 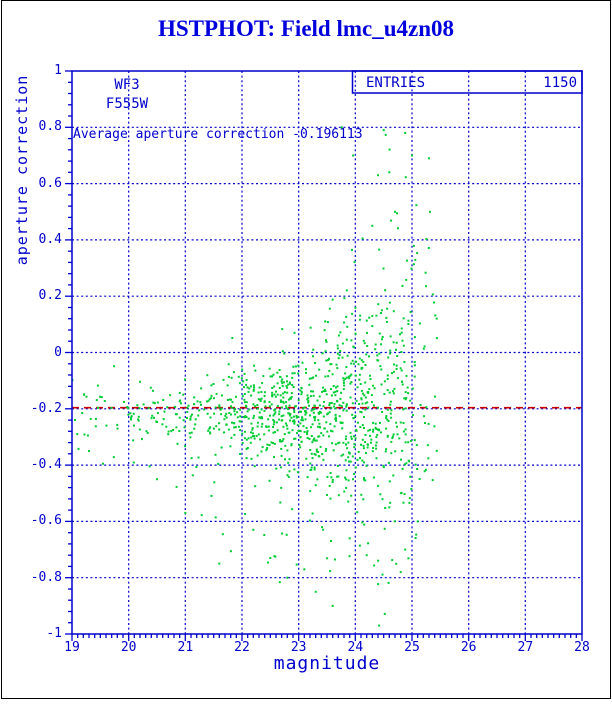 I want to click on x-tick-label: 28, so click(x=582, y=647).